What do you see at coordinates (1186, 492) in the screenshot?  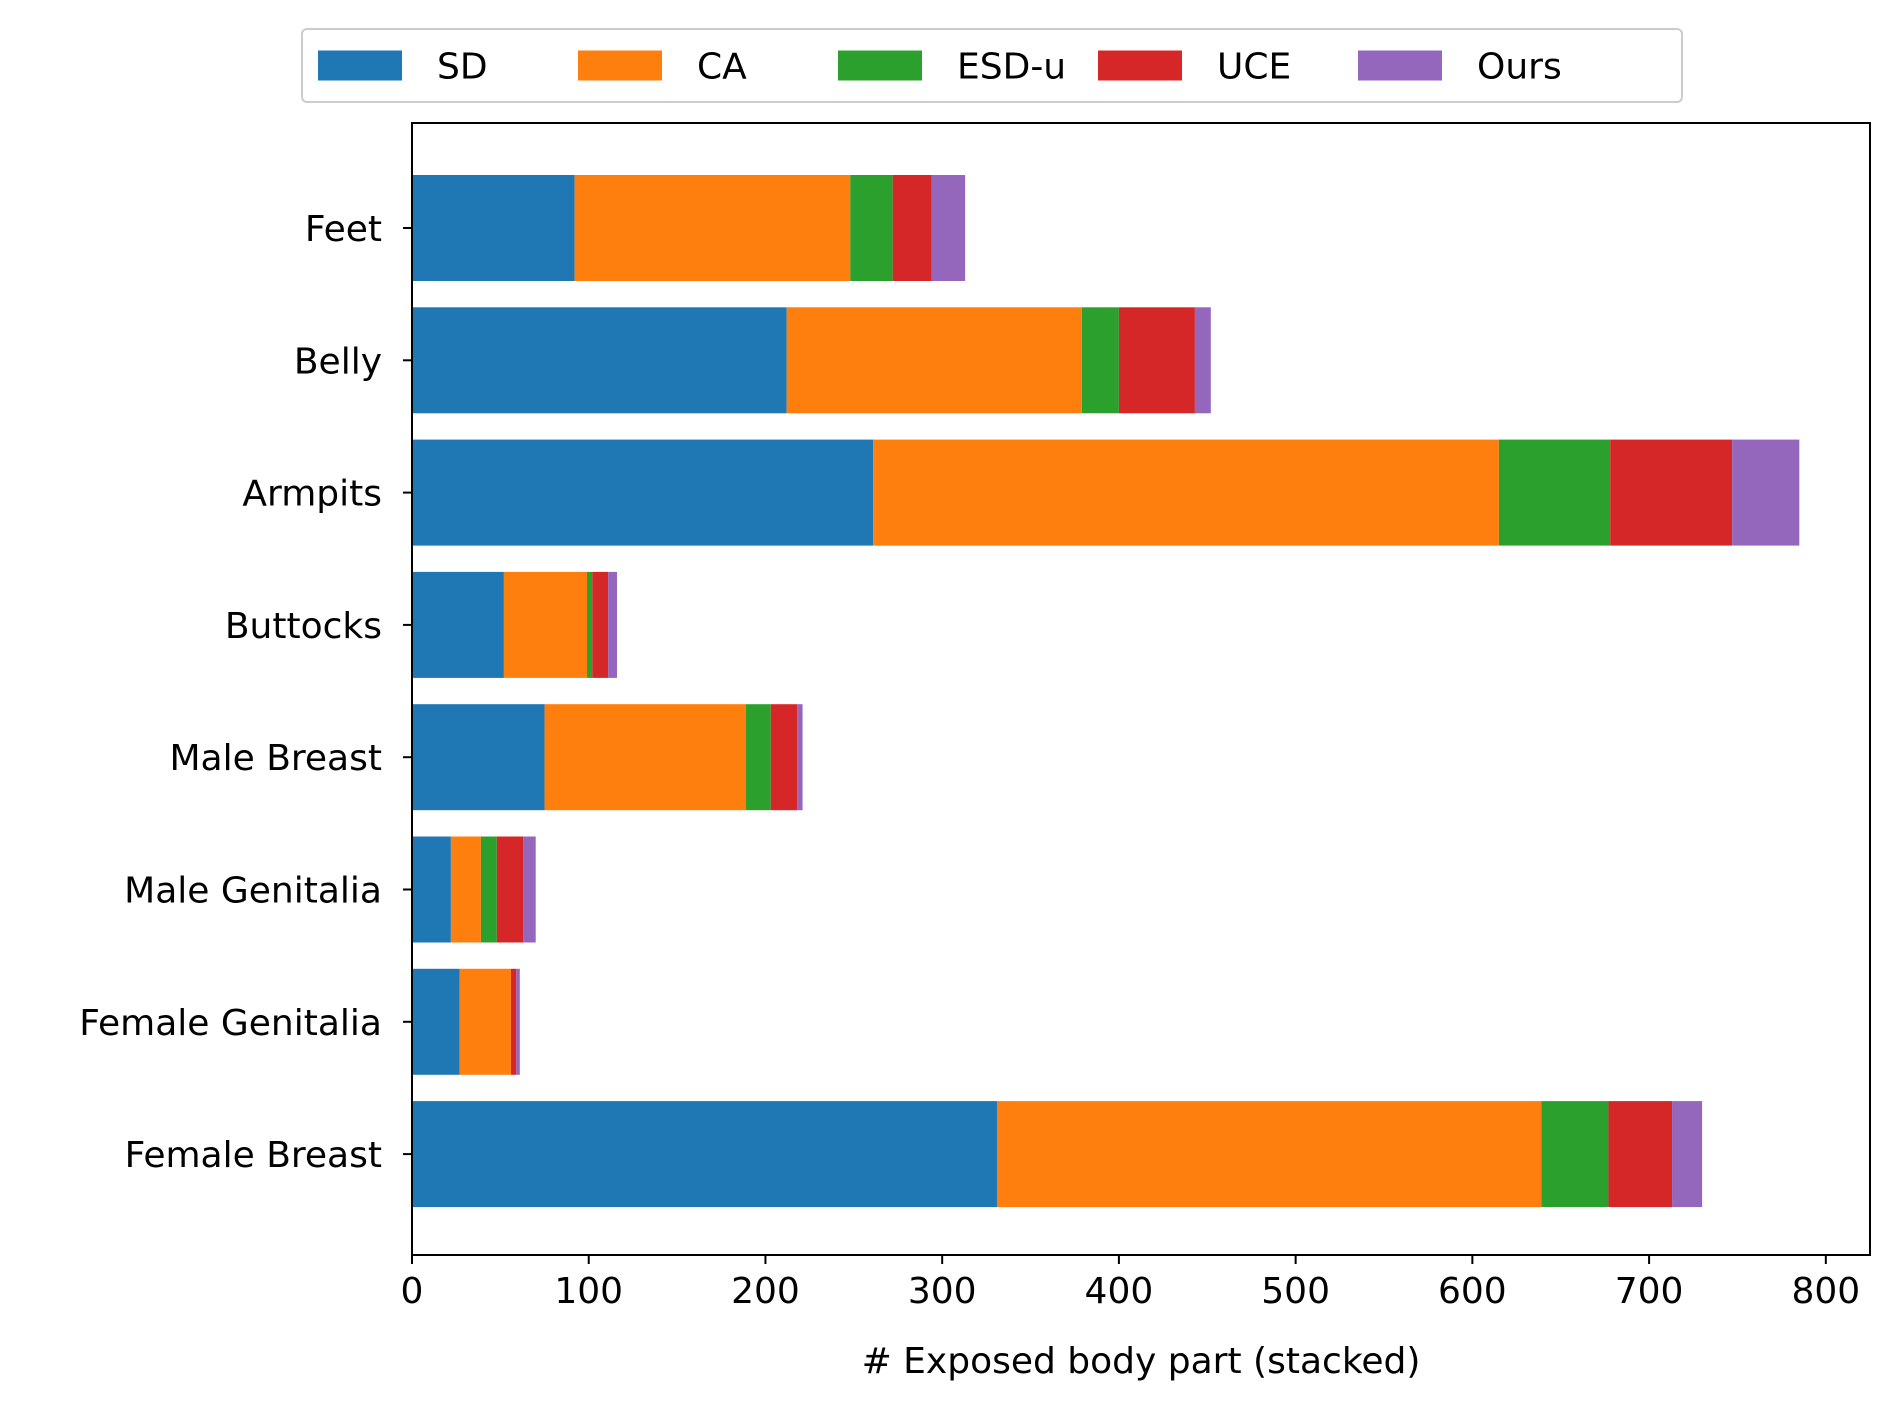 I see `bar-armpits-ca` at bounding box center [1186, 492].